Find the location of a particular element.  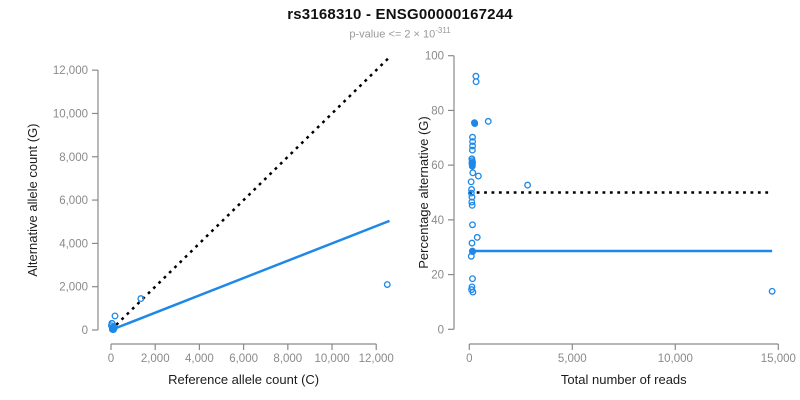

x-tick-label: 15,000 is located at coordinates (778, 359).